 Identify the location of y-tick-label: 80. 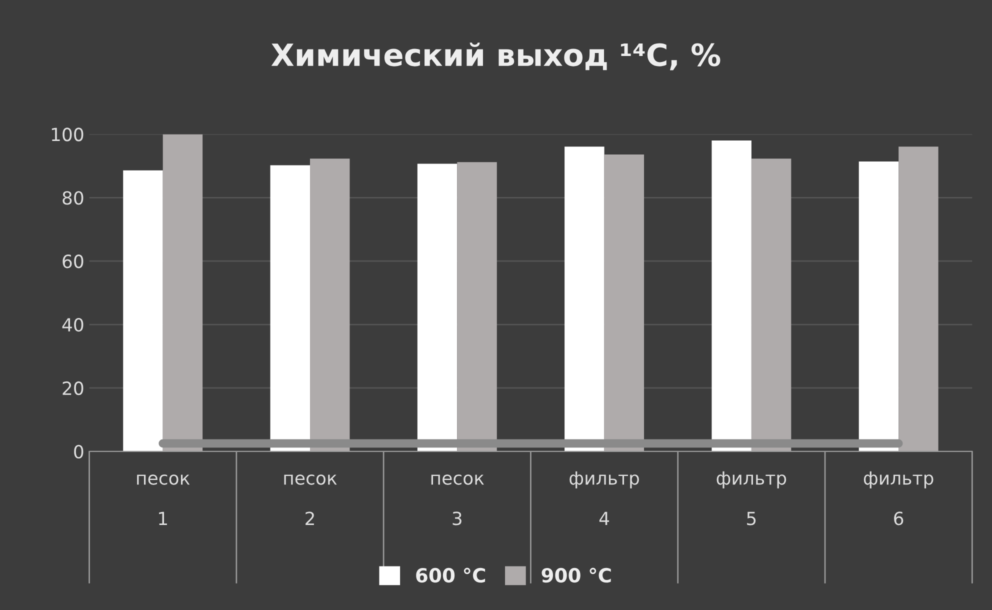
(73, 198).